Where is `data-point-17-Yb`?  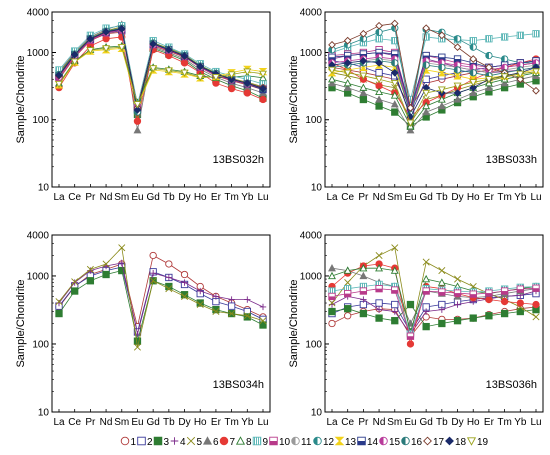 data-point-17-Yb is located at coordinates (520, 79).